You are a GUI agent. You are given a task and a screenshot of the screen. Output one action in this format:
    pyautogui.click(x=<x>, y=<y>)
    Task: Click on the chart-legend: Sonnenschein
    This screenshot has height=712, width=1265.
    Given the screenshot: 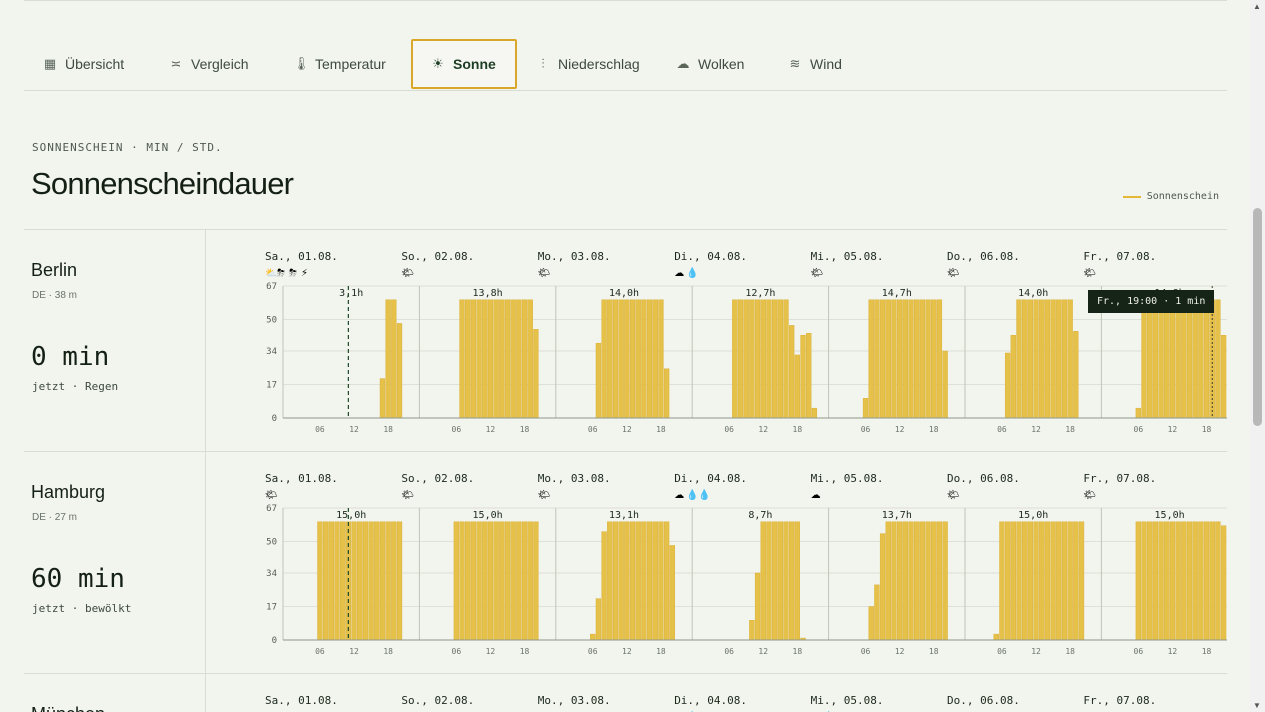 What is the action you would take?
    pyautogui.click(x=1170, y=196)
    